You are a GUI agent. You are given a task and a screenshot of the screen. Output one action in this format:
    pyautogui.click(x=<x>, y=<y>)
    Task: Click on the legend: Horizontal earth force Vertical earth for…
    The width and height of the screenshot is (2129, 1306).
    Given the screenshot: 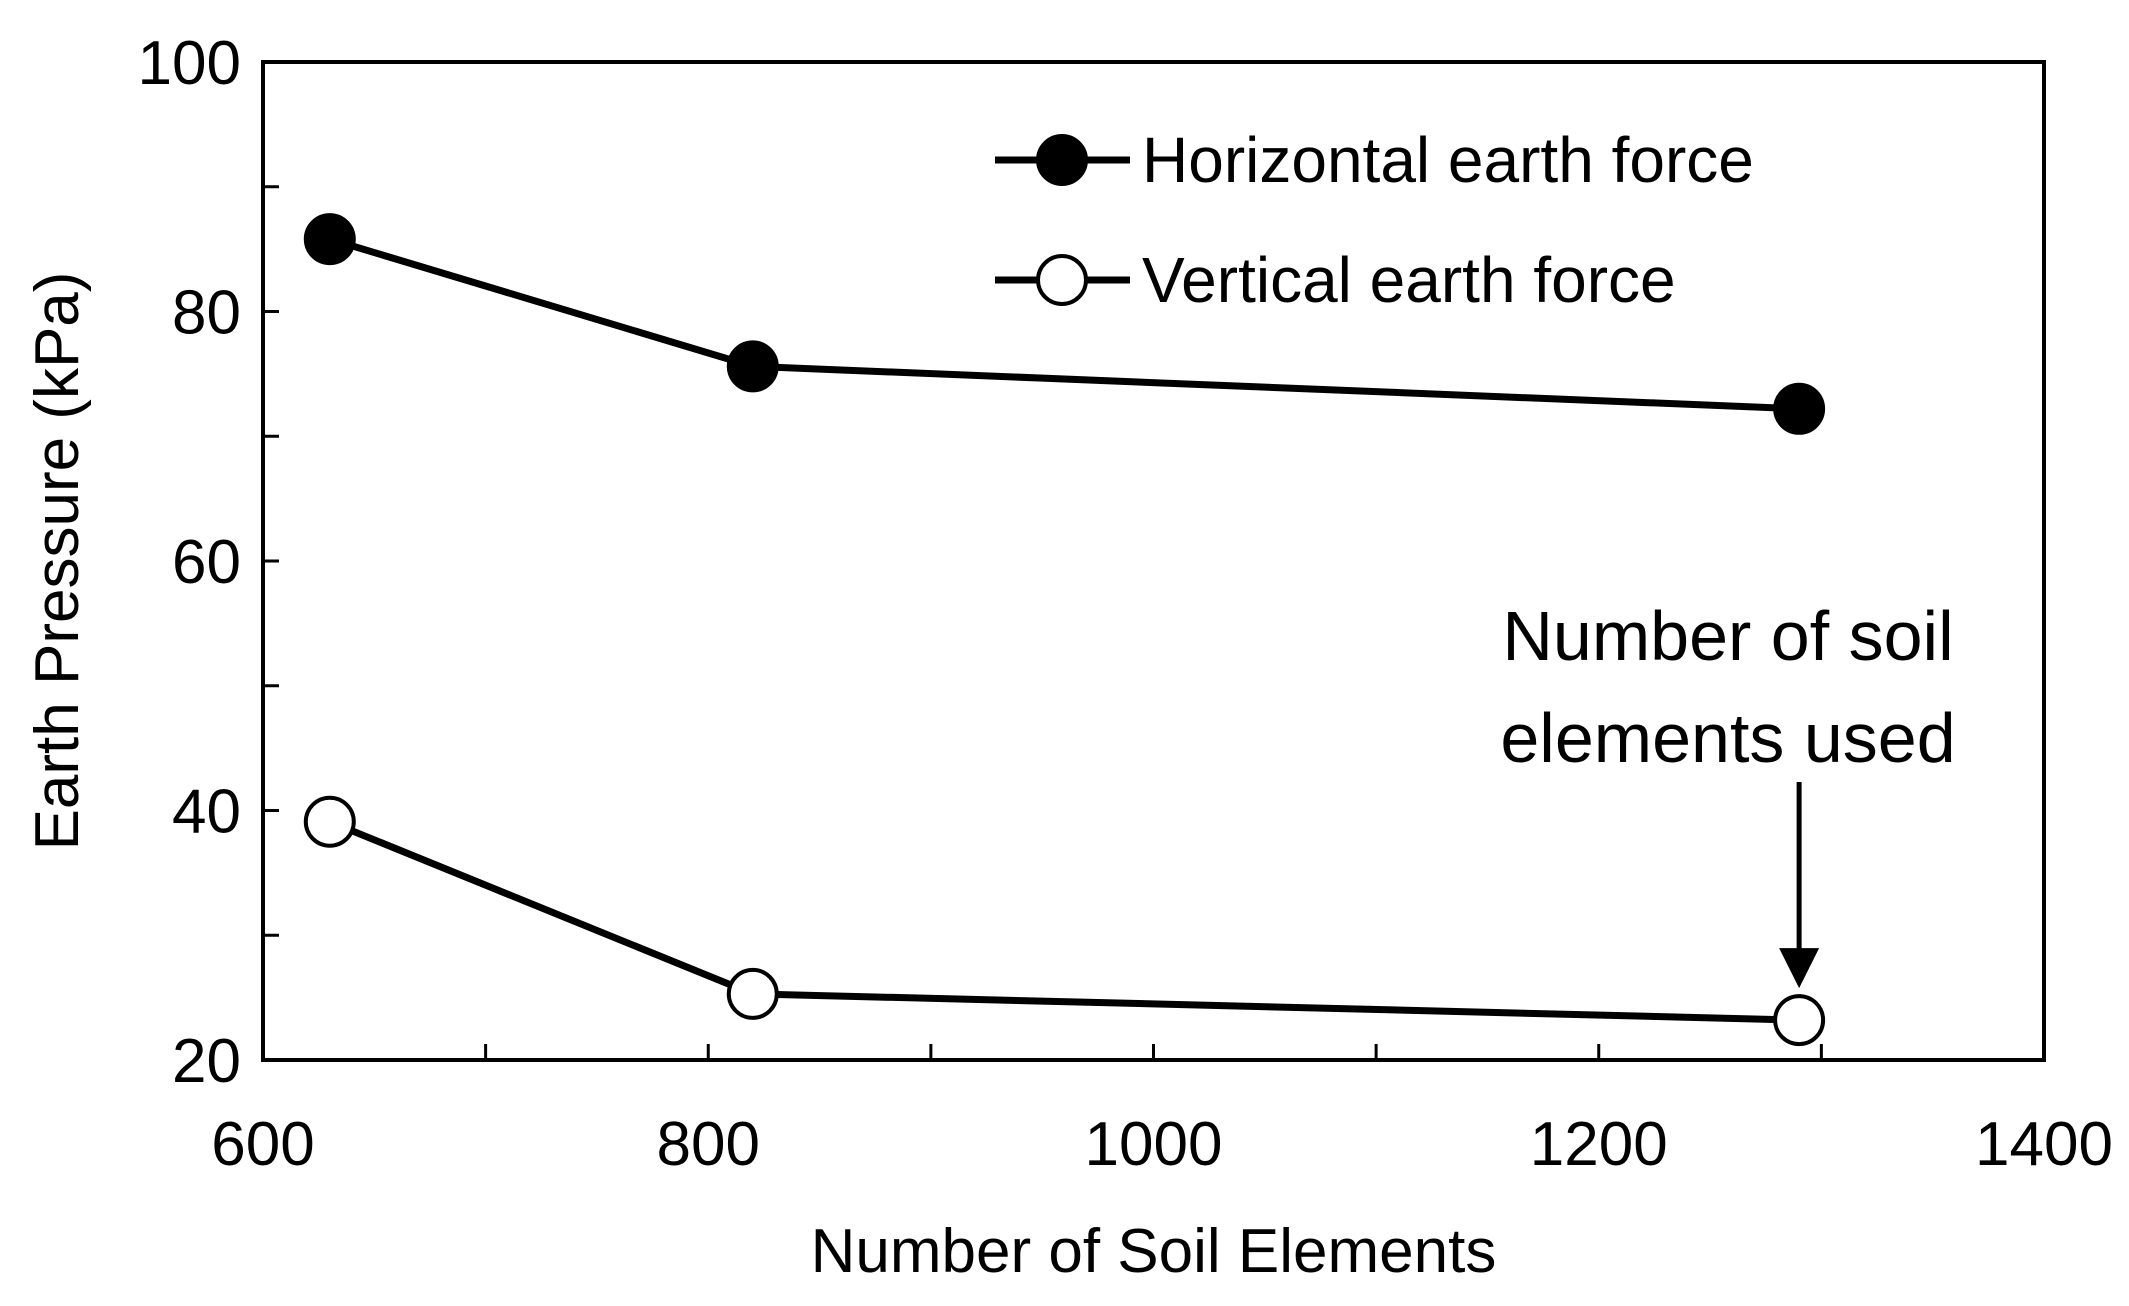 What is the action you would take?
    pyautogui.click(x=1374, y=220)
    